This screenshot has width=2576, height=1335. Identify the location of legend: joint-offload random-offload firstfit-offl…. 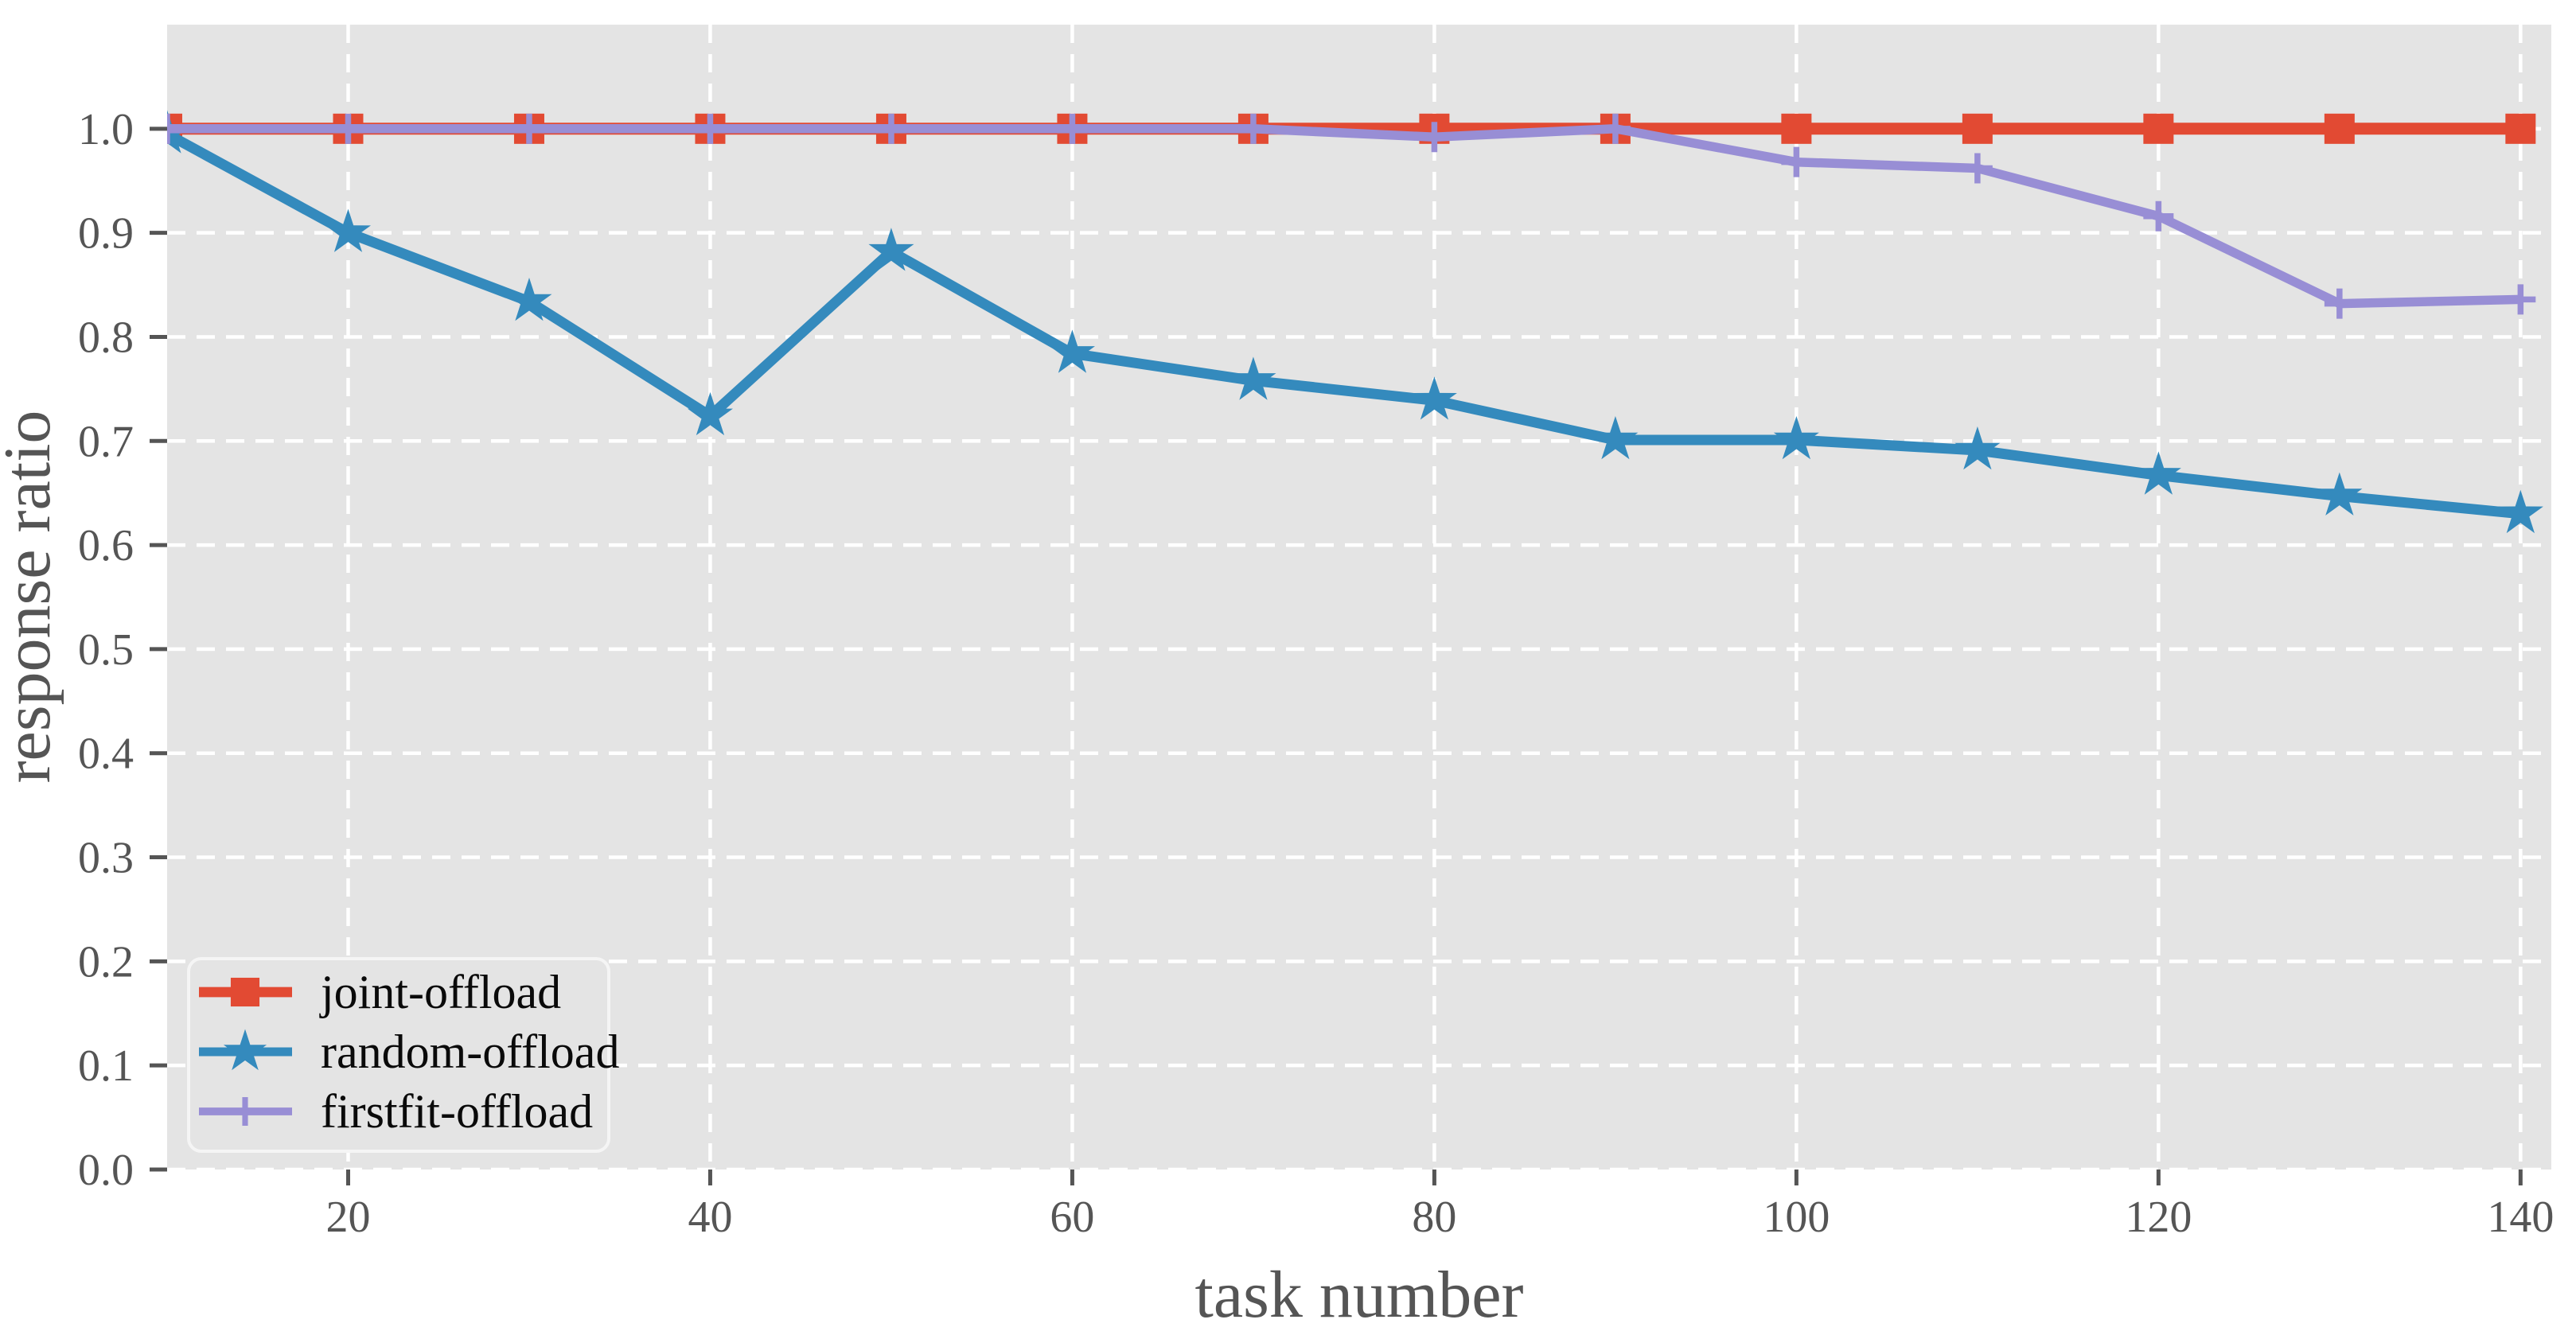
(403, 1055).